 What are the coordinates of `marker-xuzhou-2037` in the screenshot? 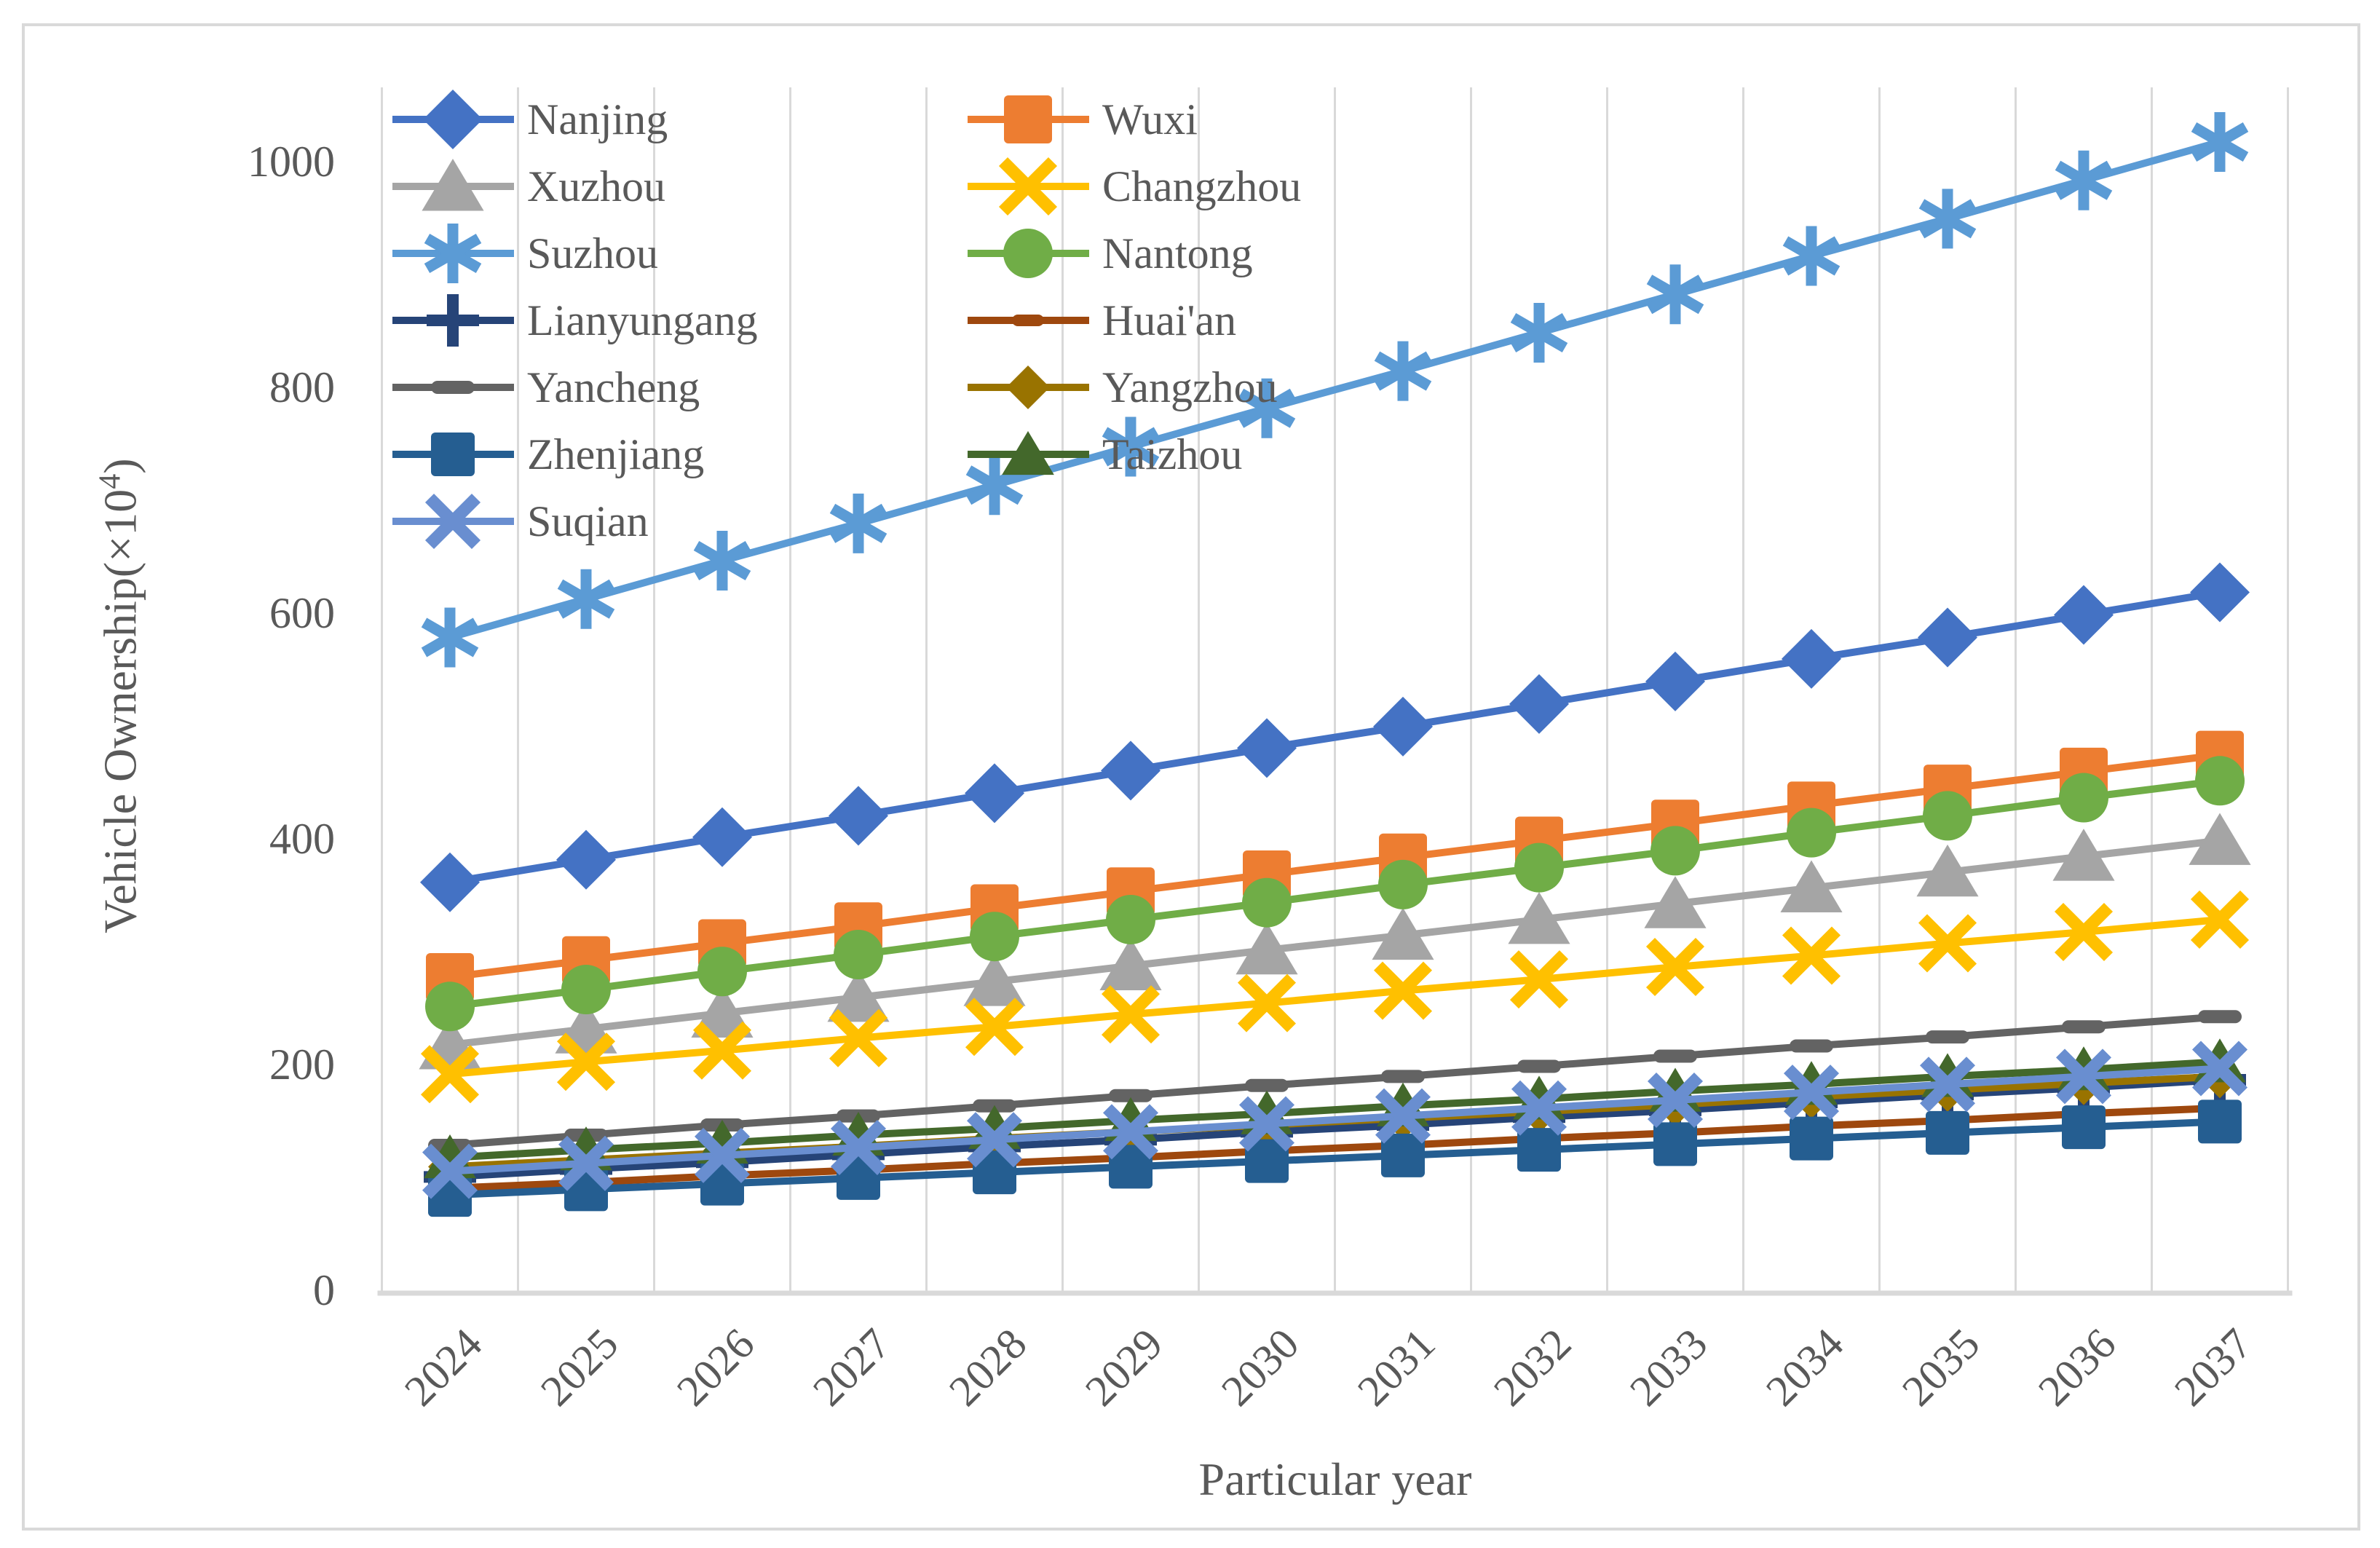 It's located at (2220, 839).